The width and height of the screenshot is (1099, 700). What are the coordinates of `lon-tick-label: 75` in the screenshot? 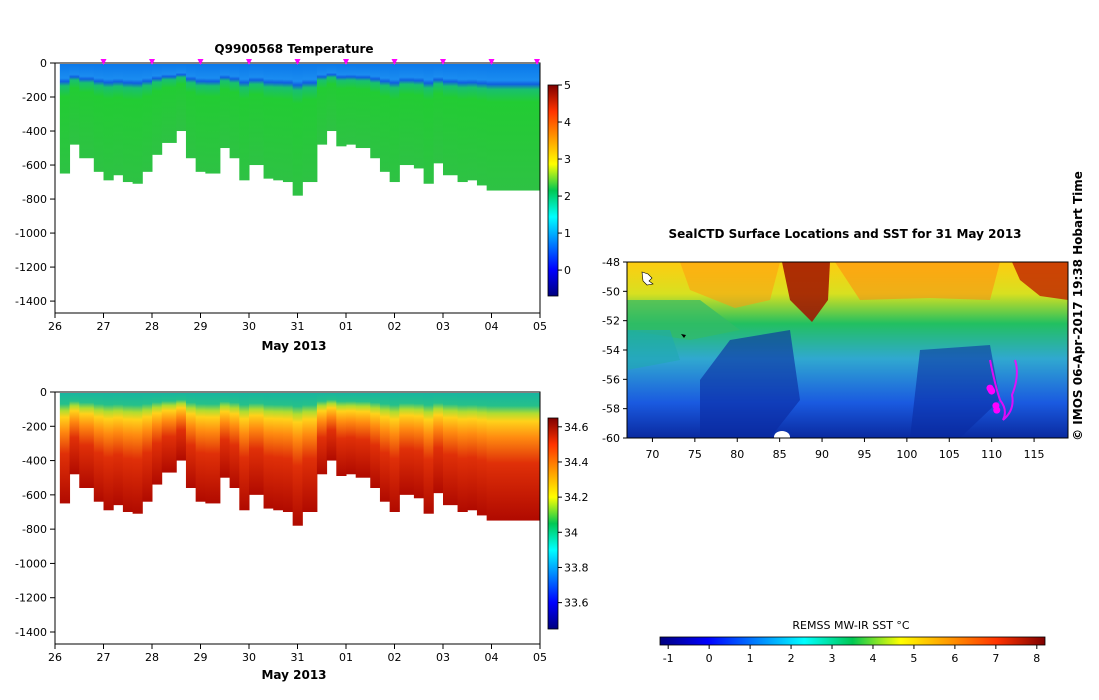 It's located at (695, 454).